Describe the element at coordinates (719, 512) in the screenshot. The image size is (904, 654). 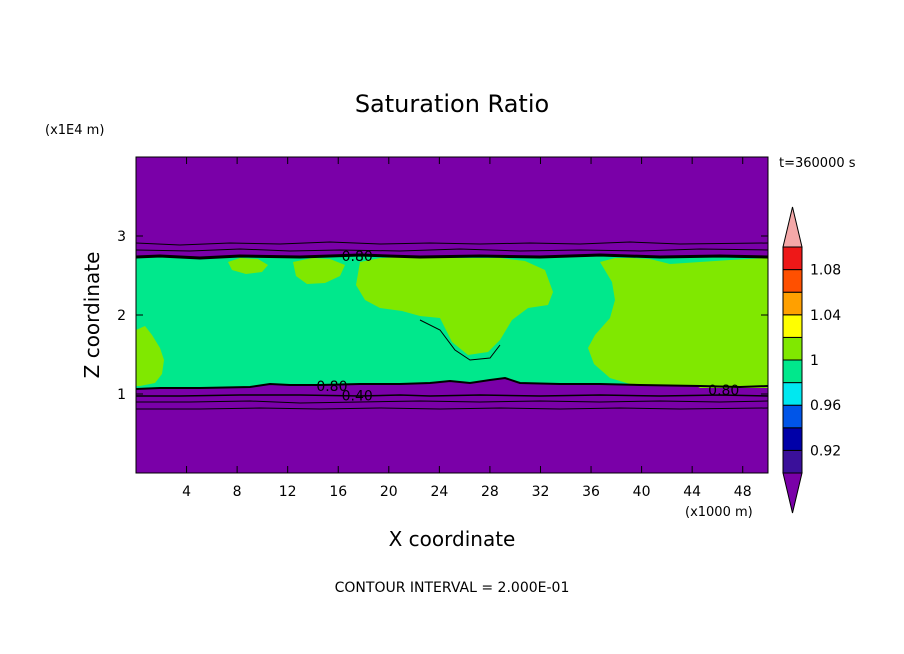
I see `x-unit-label: (x1000 m)` at that location.